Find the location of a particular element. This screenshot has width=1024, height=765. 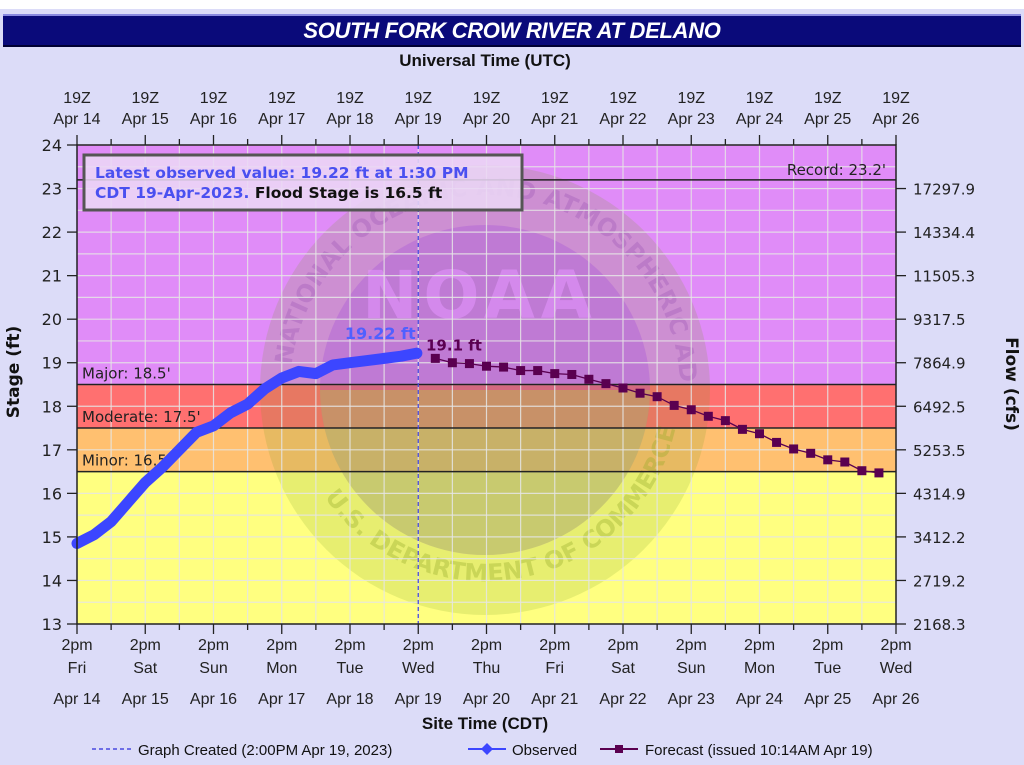

cdt-tick-date: Apr 24 is located at coordinates (759, 699).